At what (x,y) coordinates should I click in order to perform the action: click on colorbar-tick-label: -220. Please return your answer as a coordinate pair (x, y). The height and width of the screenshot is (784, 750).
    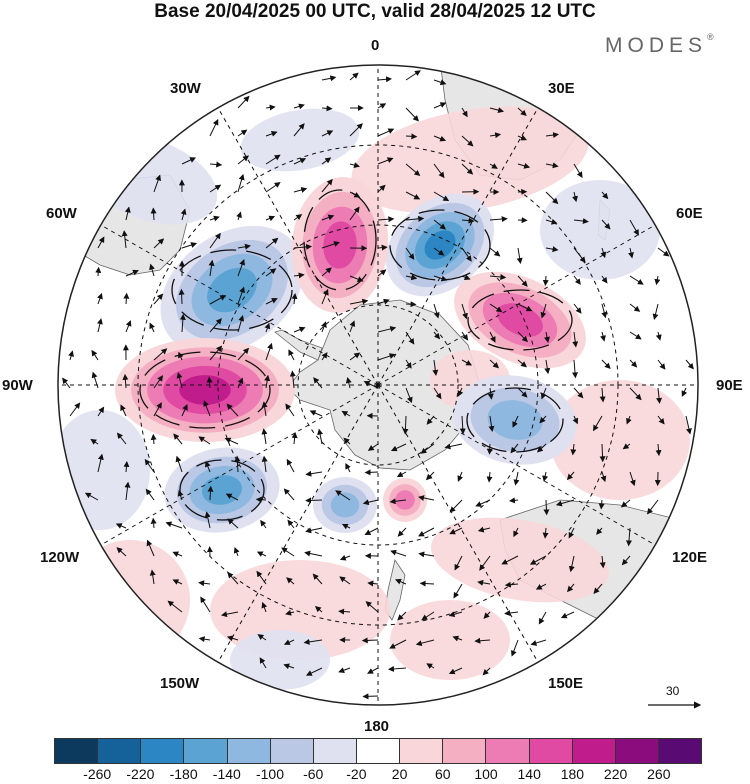
    Looking at the image, I should click on (140, 774).